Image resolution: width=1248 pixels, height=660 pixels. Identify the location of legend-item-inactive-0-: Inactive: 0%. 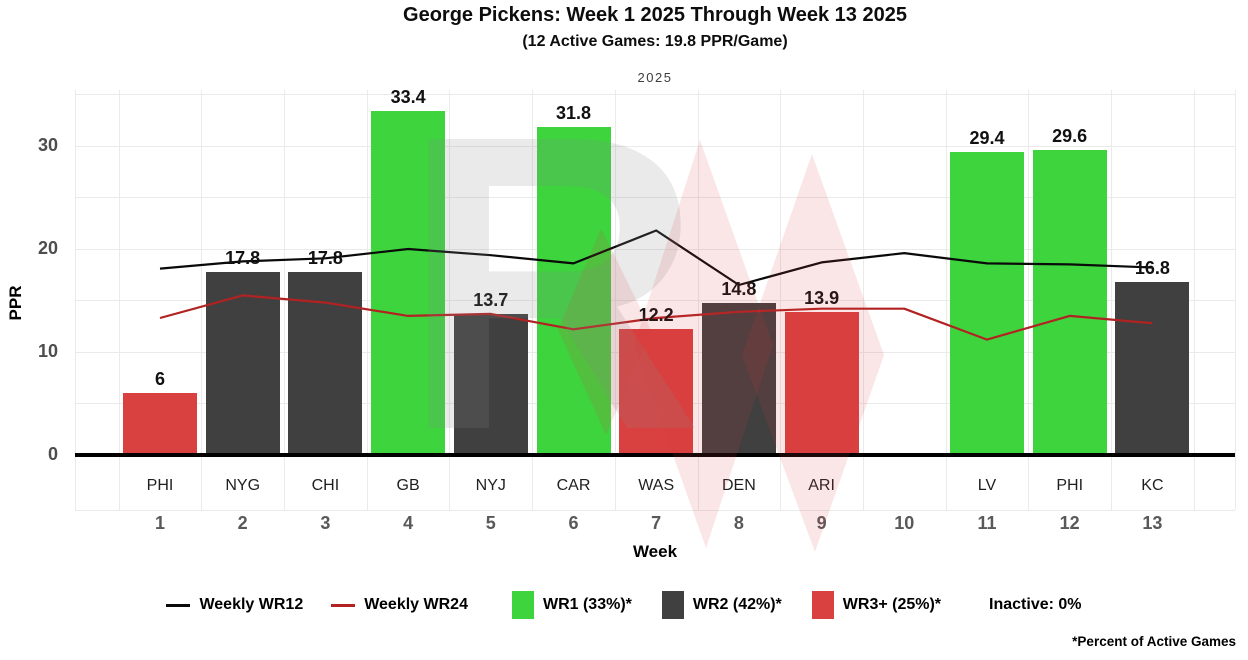
(1035, 605).